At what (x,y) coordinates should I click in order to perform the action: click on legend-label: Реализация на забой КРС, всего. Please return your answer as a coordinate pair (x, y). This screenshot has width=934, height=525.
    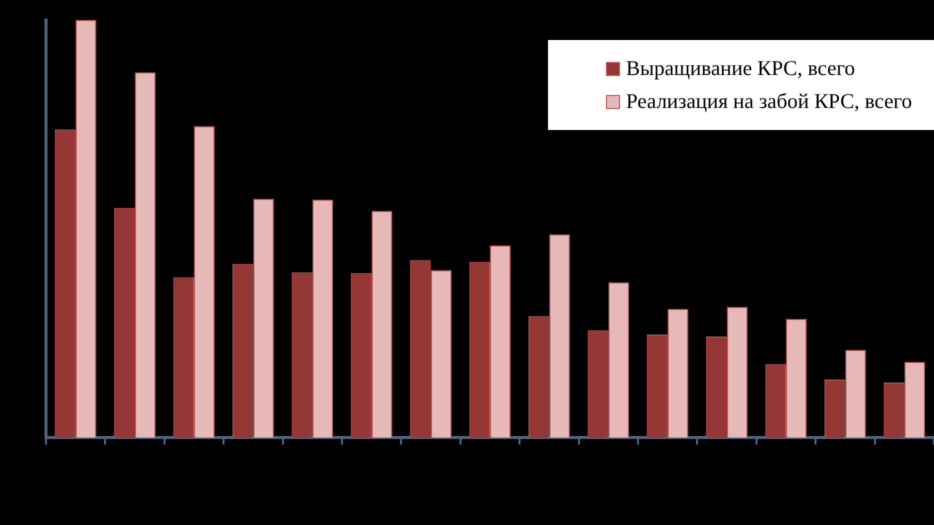
    Looking at the image, I should click on (769, 101).